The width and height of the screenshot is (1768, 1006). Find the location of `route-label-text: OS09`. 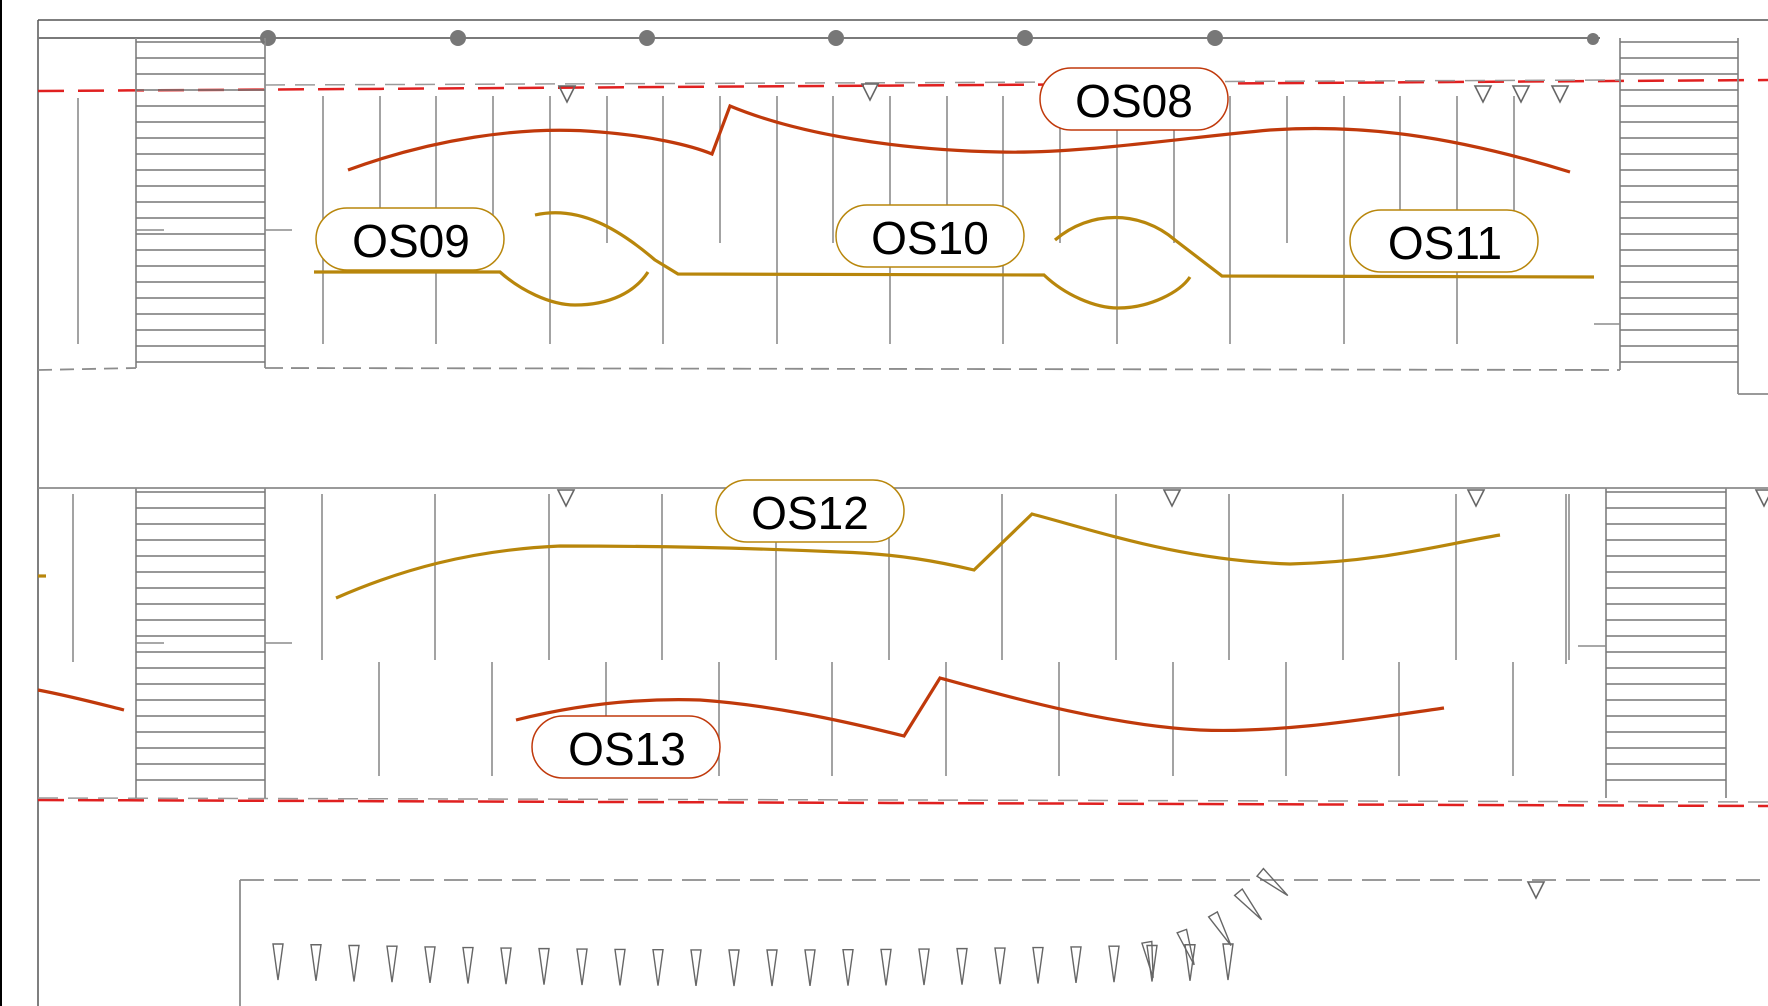

route-label-text: OS09 is located at coordinates (411, 241).